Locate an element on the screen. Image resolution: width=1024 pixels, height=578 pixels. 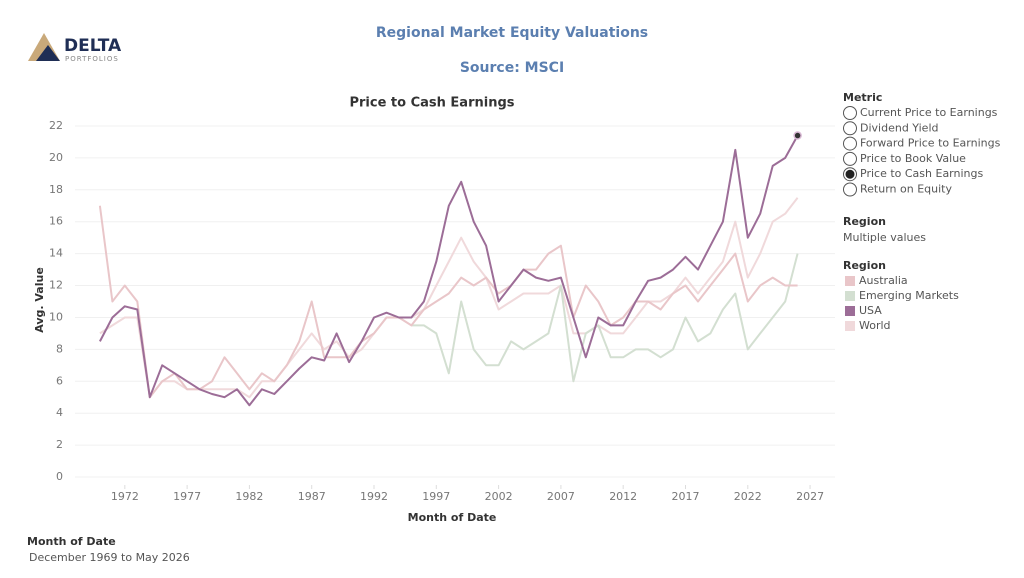
x-axis-label: Month of Date is located at coordinates (452, 517).